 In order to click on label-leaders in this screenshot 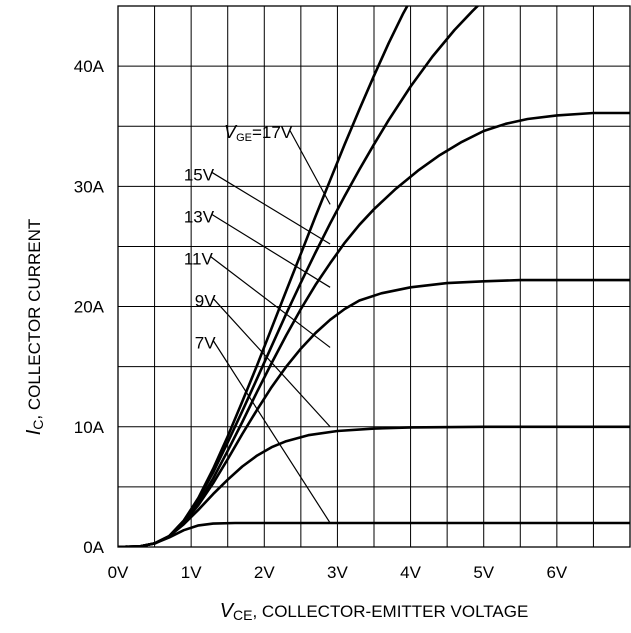, I will do `click(270, 326)`.